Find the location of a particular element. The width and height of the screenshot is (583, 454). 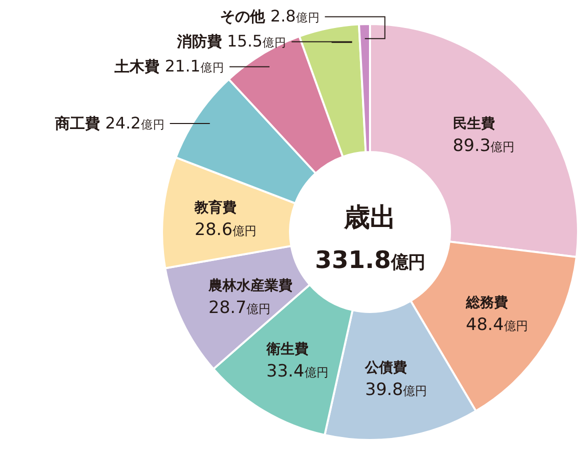

slice-label: 農林水産業費 is located at coordinates (250, 285).